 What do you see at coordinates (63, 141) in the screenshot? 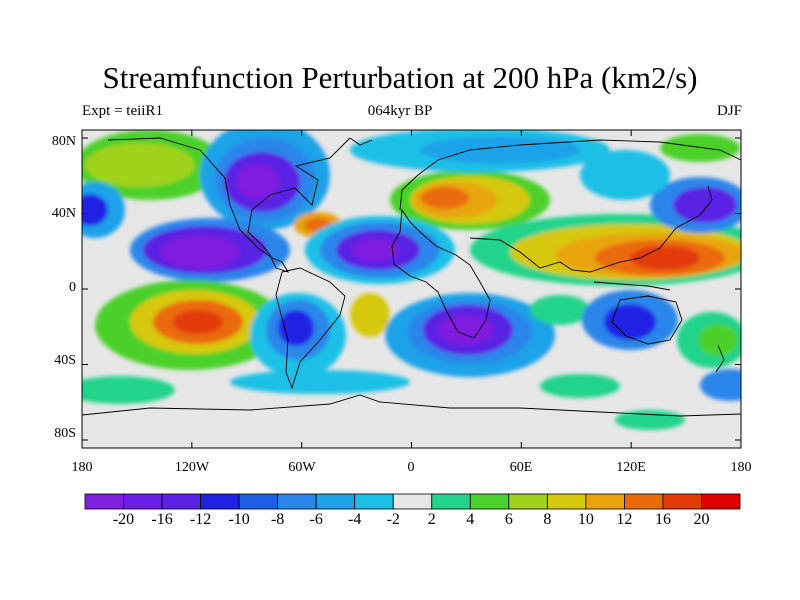
I see `lat-label: 80N` at bounding box center [63, 141].